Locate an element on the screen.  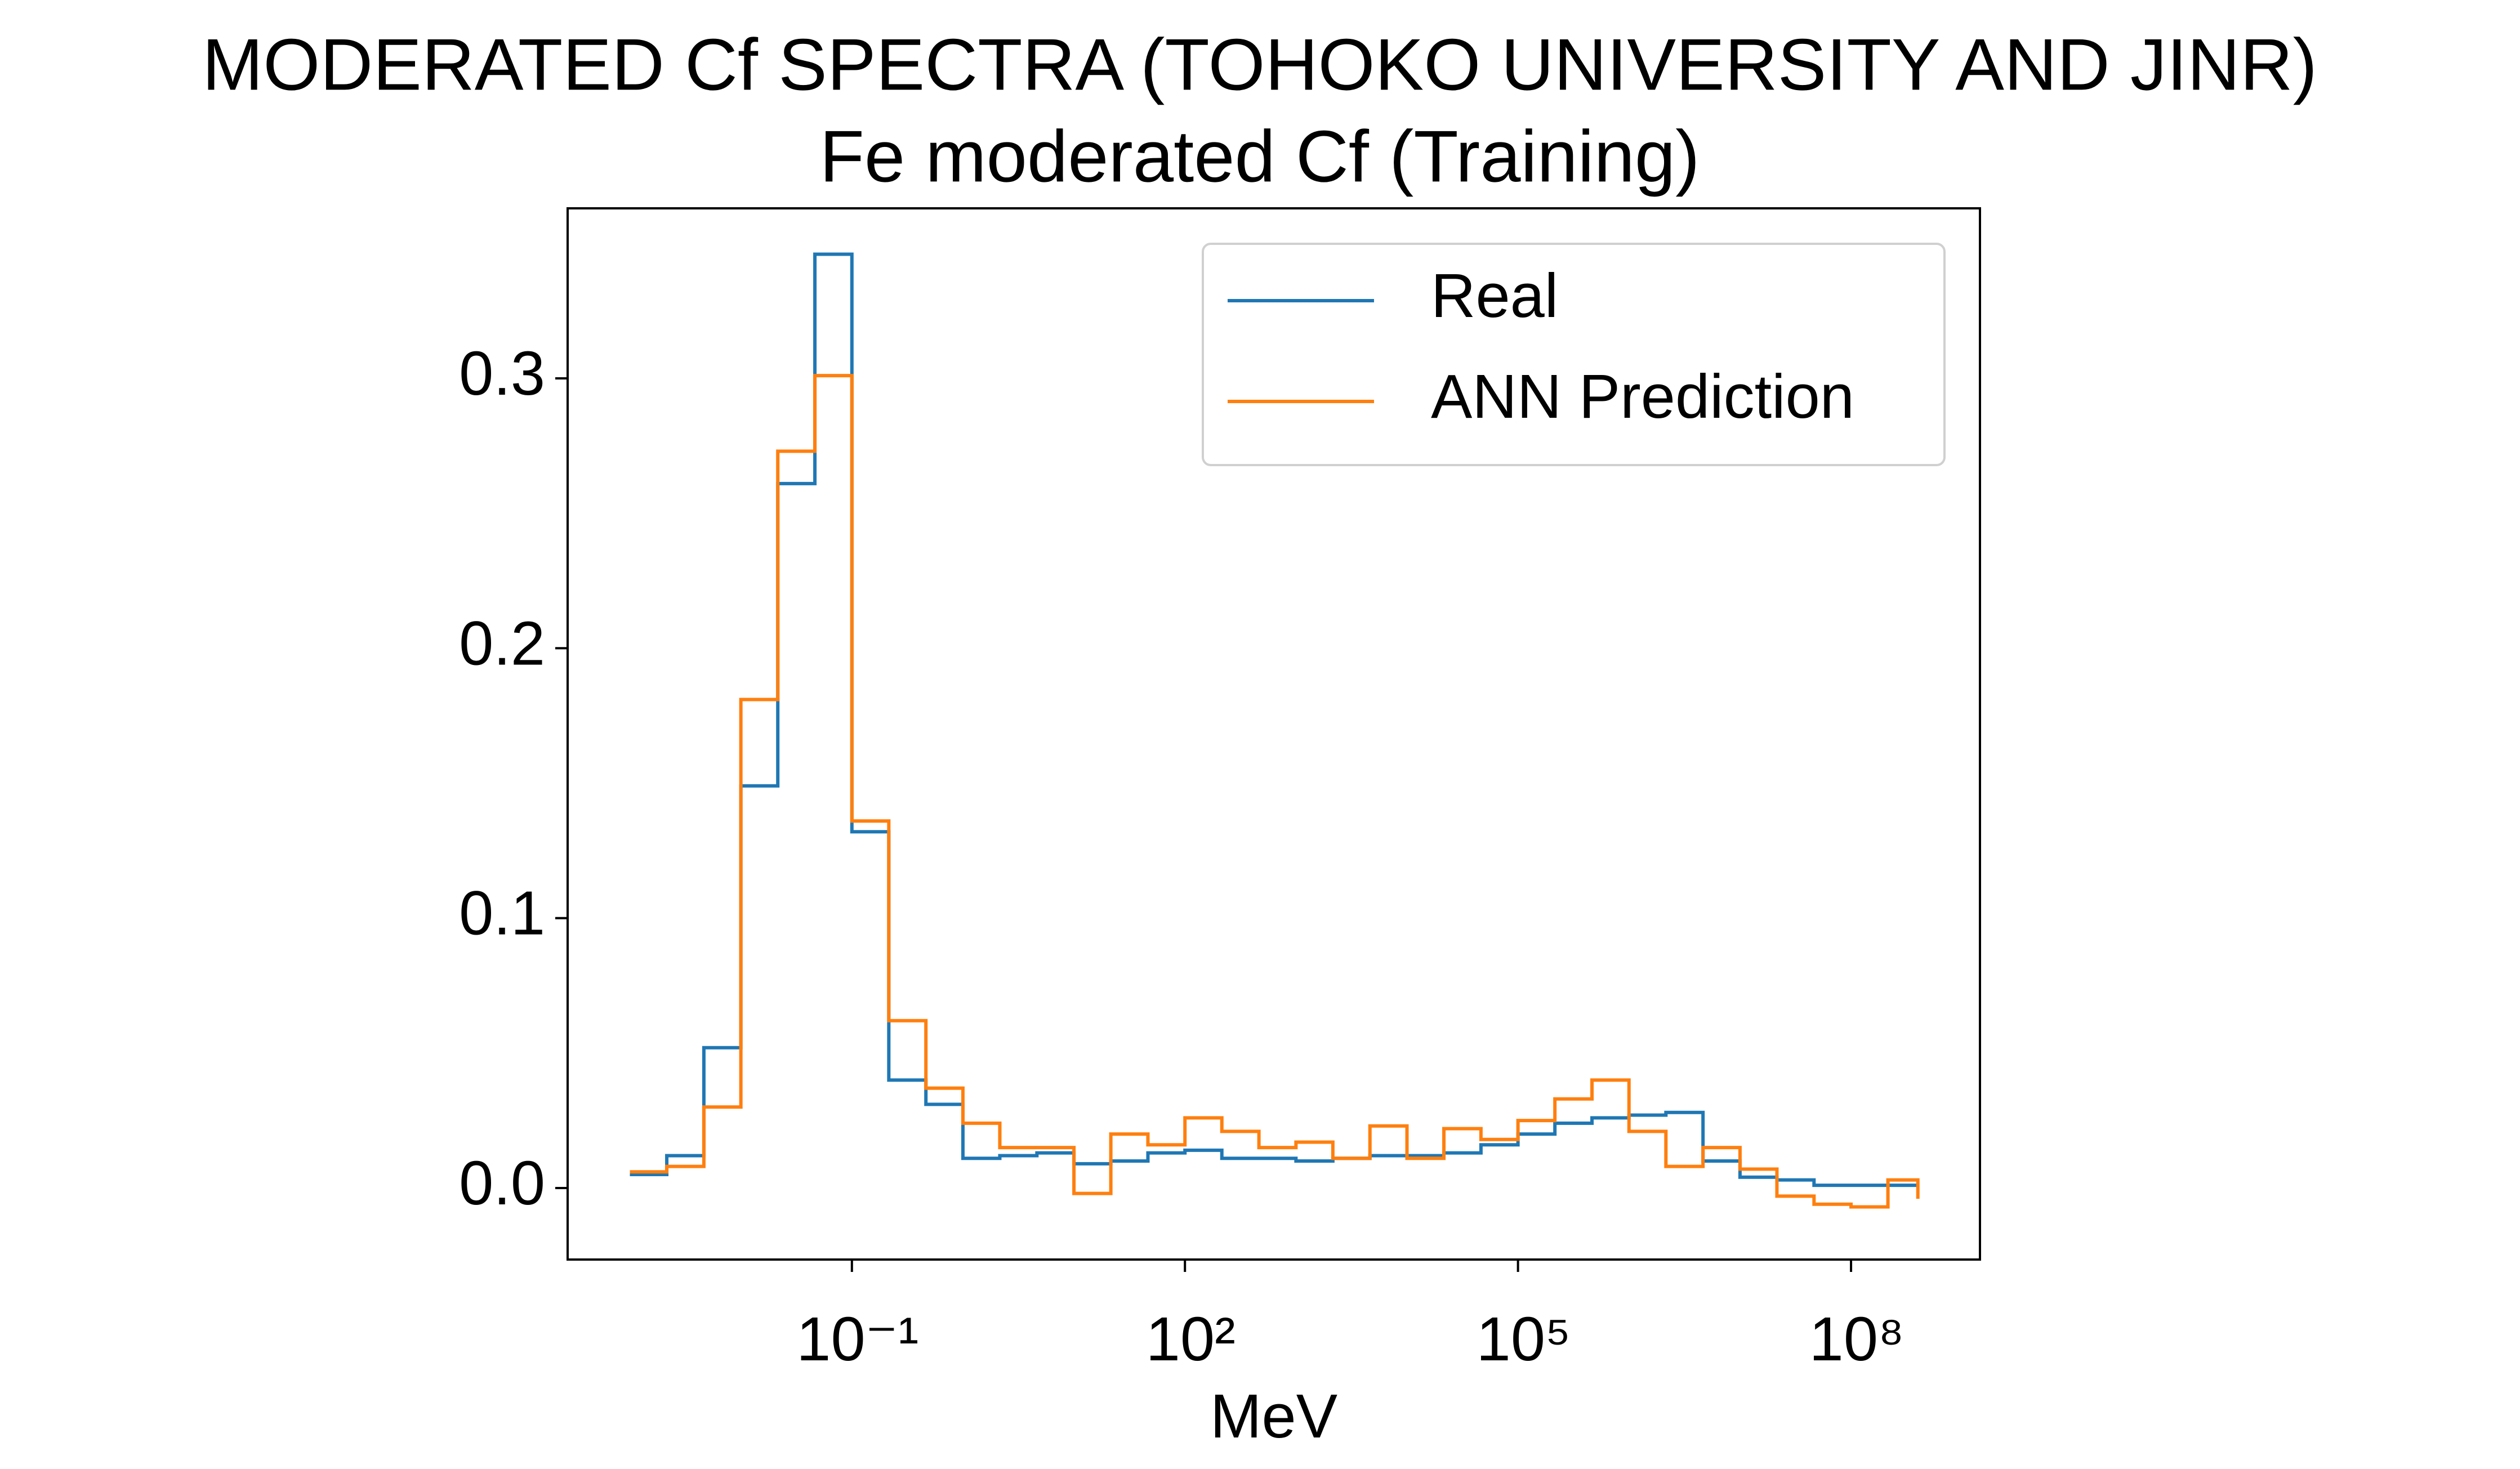
legend-box is located at coordinates (1574, 354).